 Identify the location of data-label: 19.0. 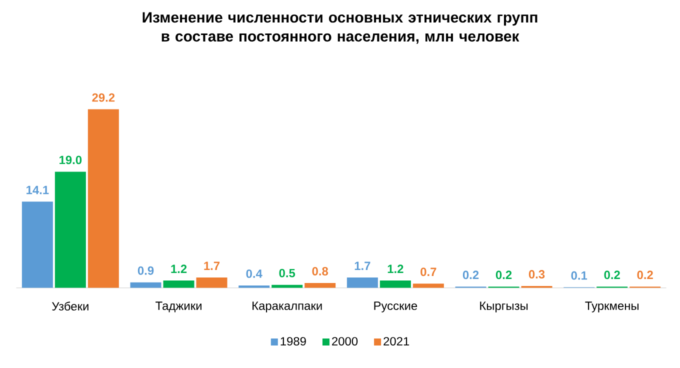
(71, 160).